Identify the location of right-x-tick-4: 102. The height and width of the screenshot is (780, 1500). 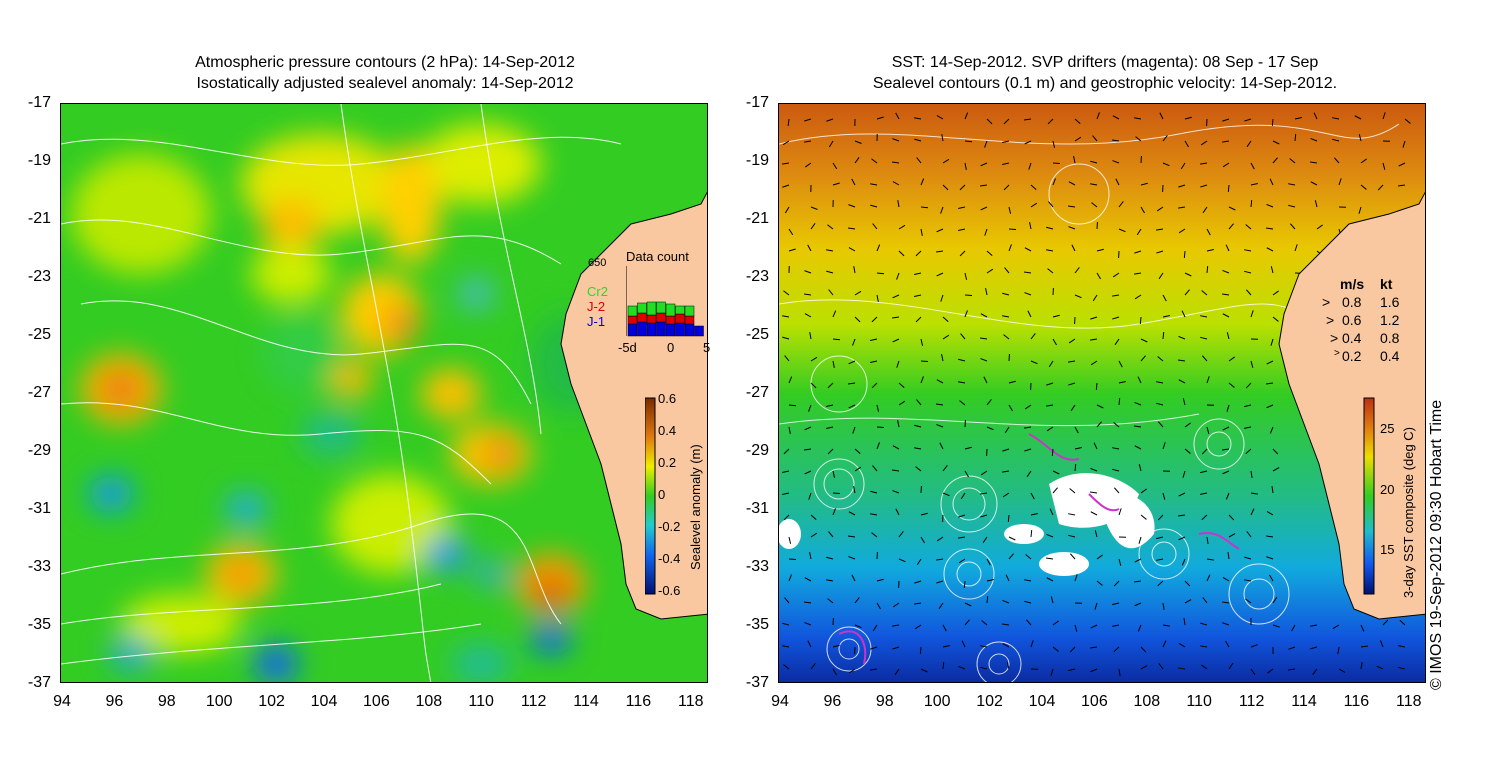
(989, 701).